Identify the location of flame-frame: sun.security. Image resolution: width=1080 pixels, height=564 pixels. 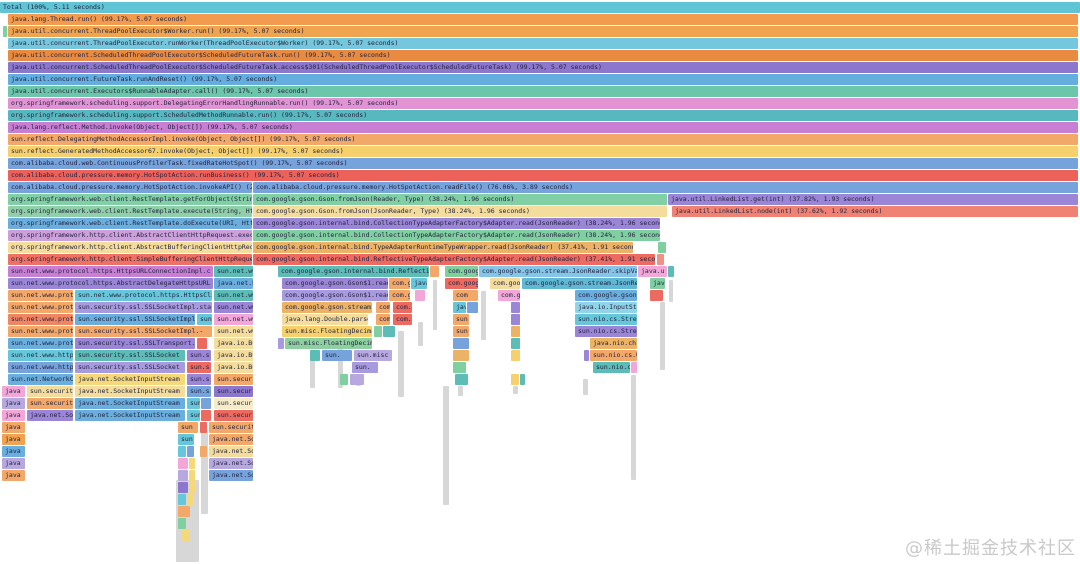
(50, 403).